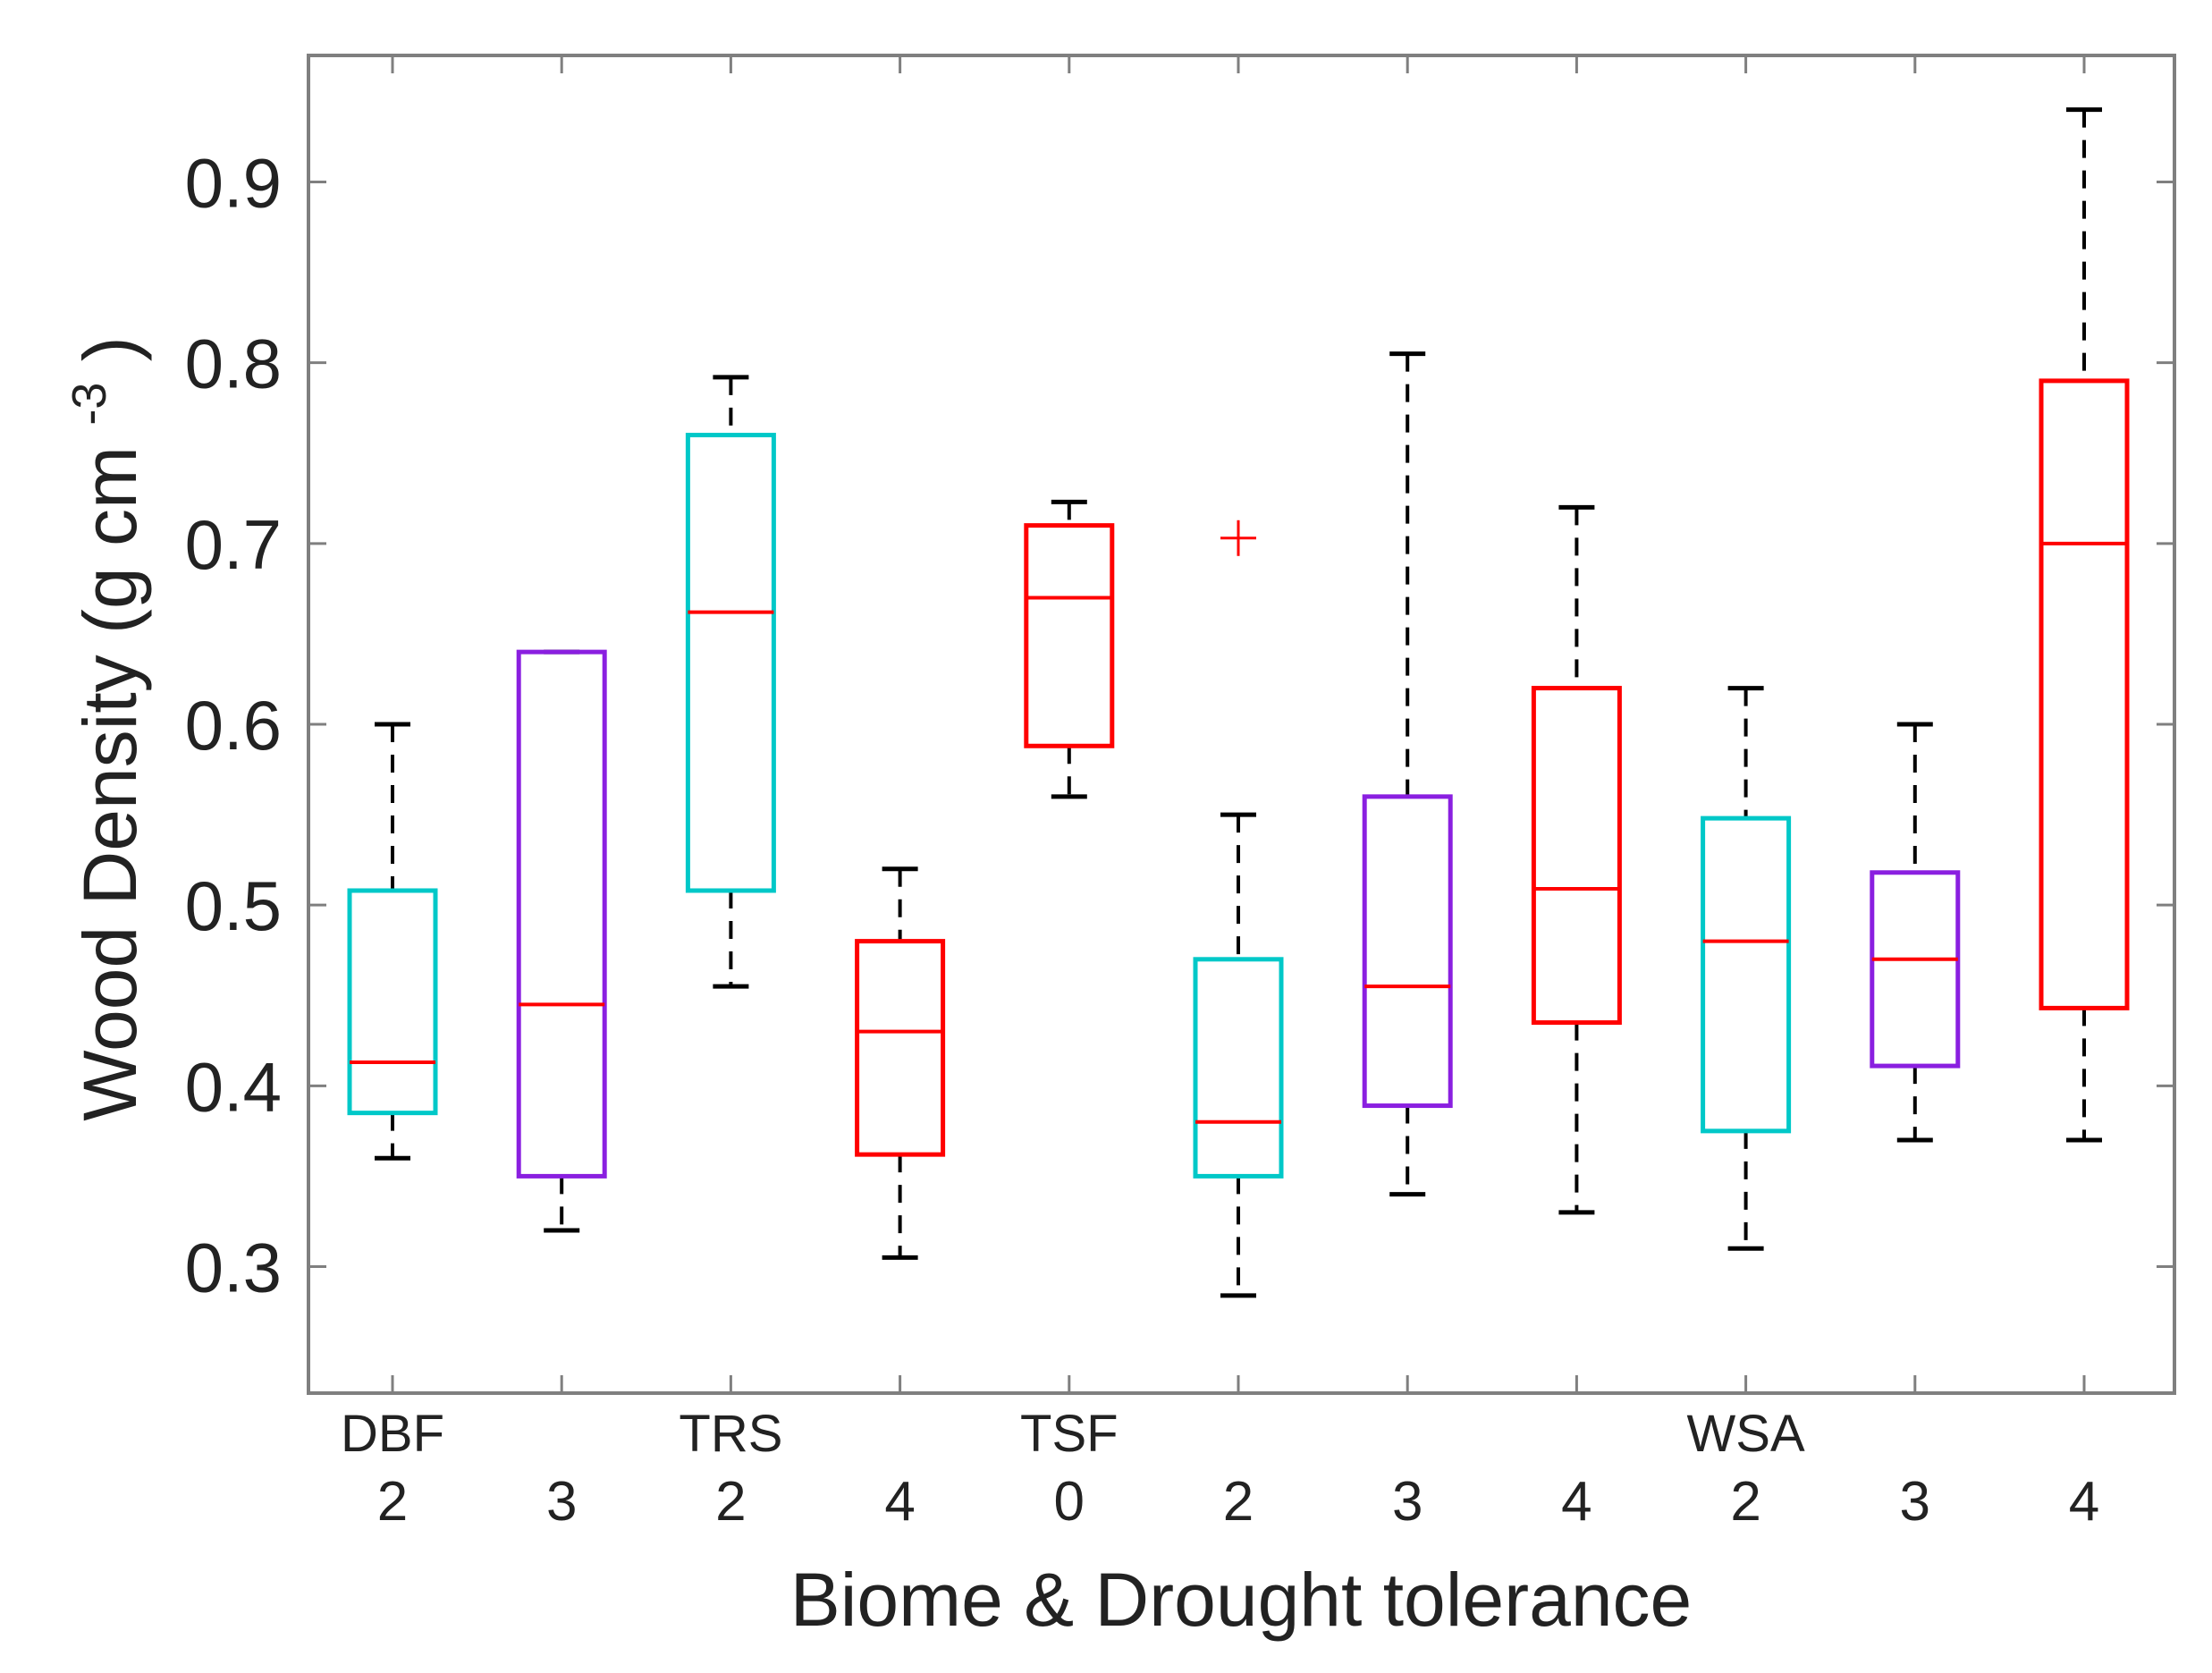  What do you see at coordinates (233, 544) in the screenshot?
I see `y-tick-label: 0.7` at bounding box center [233, 544].